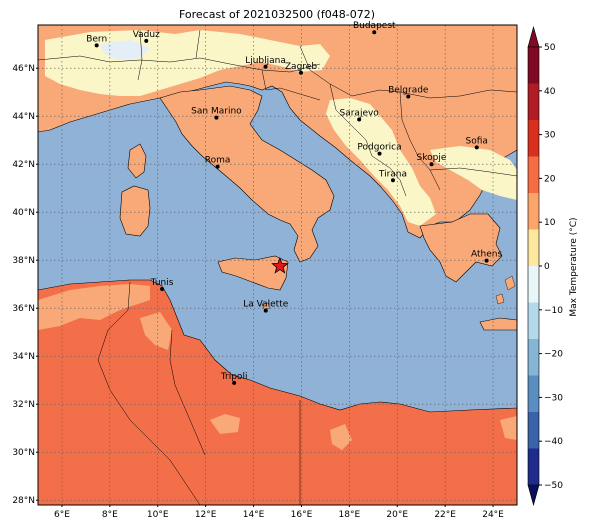 This screenshot has height=529, width=592. Describe the element at coordinates (23, 117) in the screenshot. I see `lat-tick-label: 44°N` at that location.